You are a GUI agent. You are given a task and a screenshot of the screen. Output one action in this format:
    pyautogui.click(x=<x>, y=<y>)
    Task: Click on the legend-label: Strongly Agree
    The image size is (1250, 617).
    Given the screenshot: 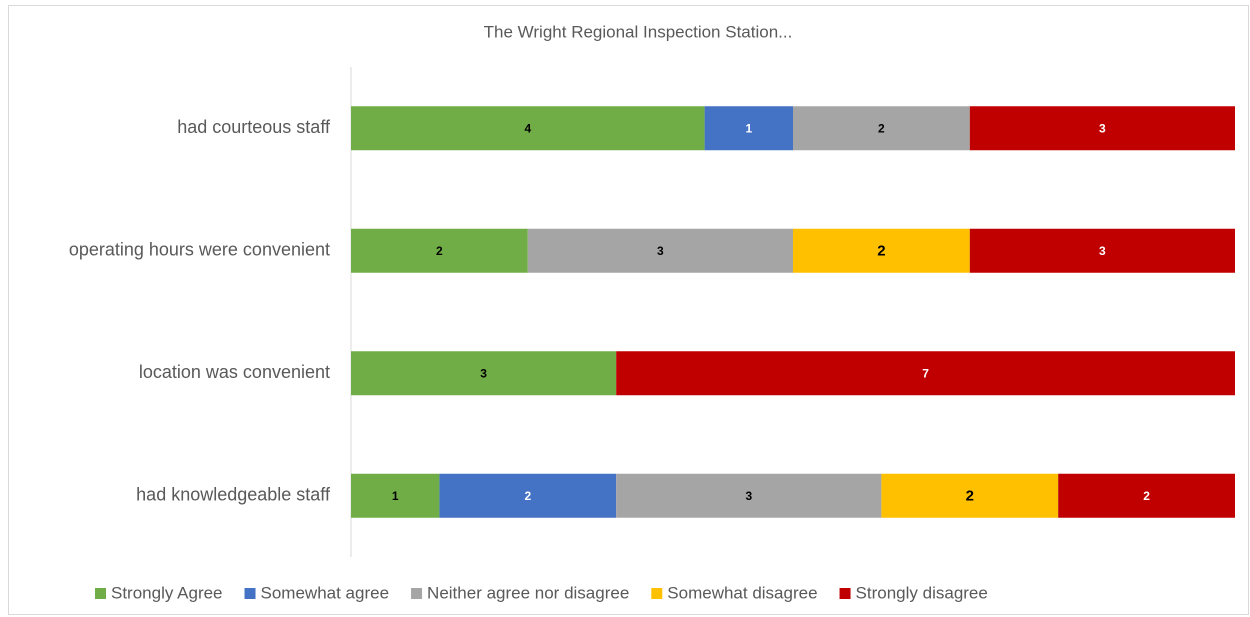 What is the action you would take?
    pyautogui.click(x=167, y=592)
    